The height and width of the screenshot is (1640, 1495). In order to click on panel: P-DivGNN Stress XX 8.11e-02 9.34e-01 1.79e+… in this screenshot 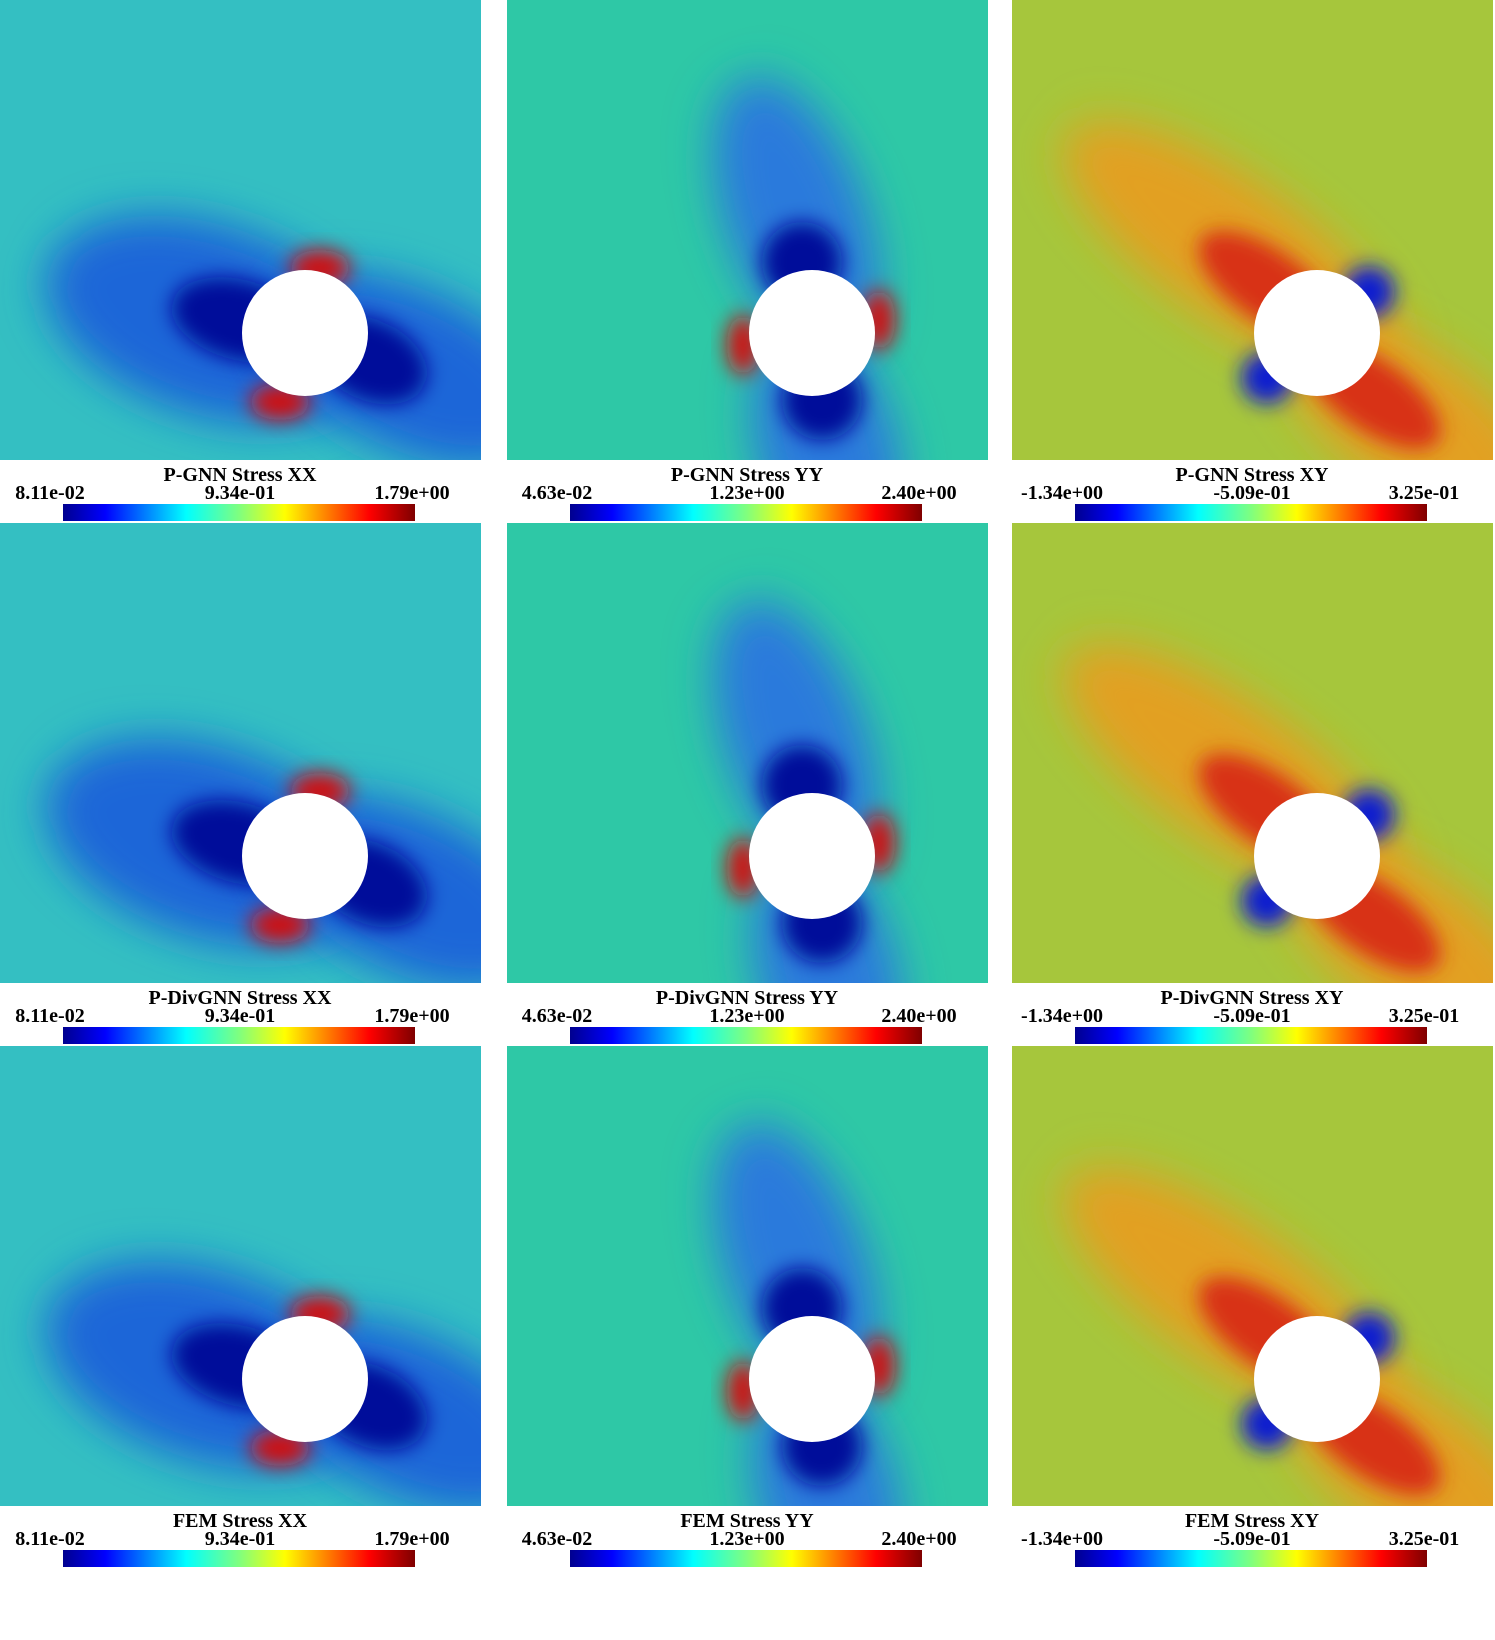, I will do `click(240, 783)`.